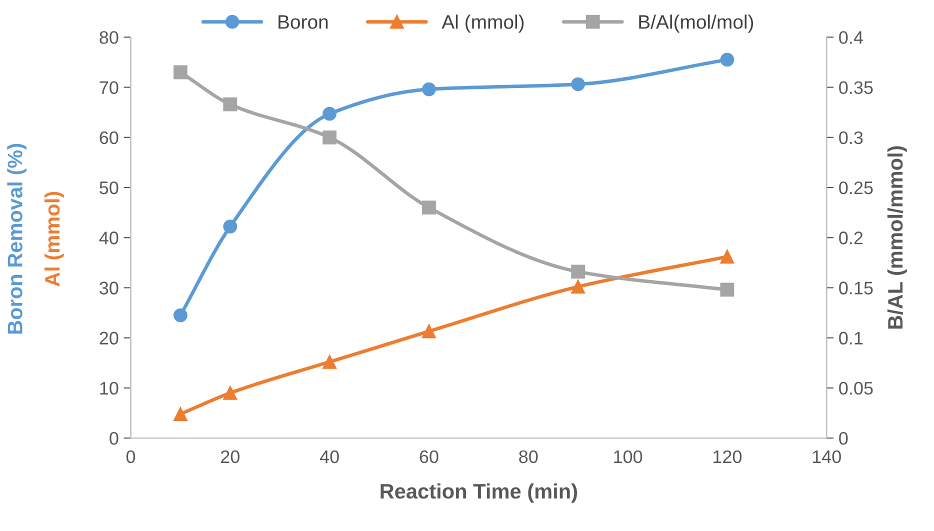 Image resolution: width=934 pixels, height=531 pixels. I want to click on y2-tick-label: 0.05, so click(856, 388).